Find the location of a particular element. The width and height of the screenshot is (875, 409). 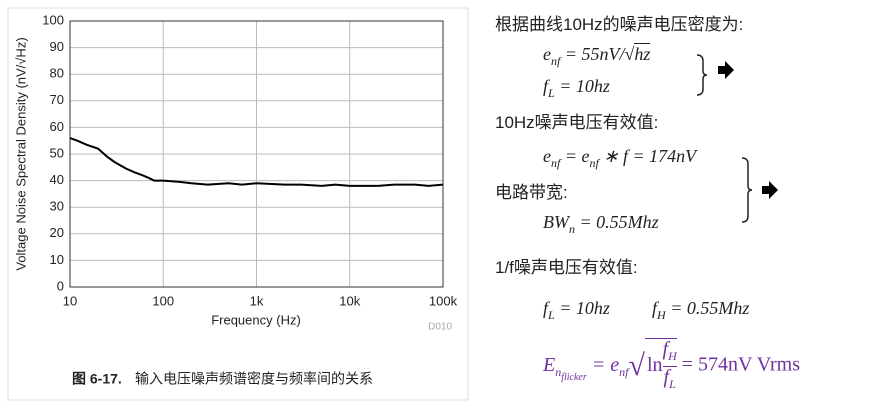

y-tick-label: 0 is located at coordinates (60, 285).